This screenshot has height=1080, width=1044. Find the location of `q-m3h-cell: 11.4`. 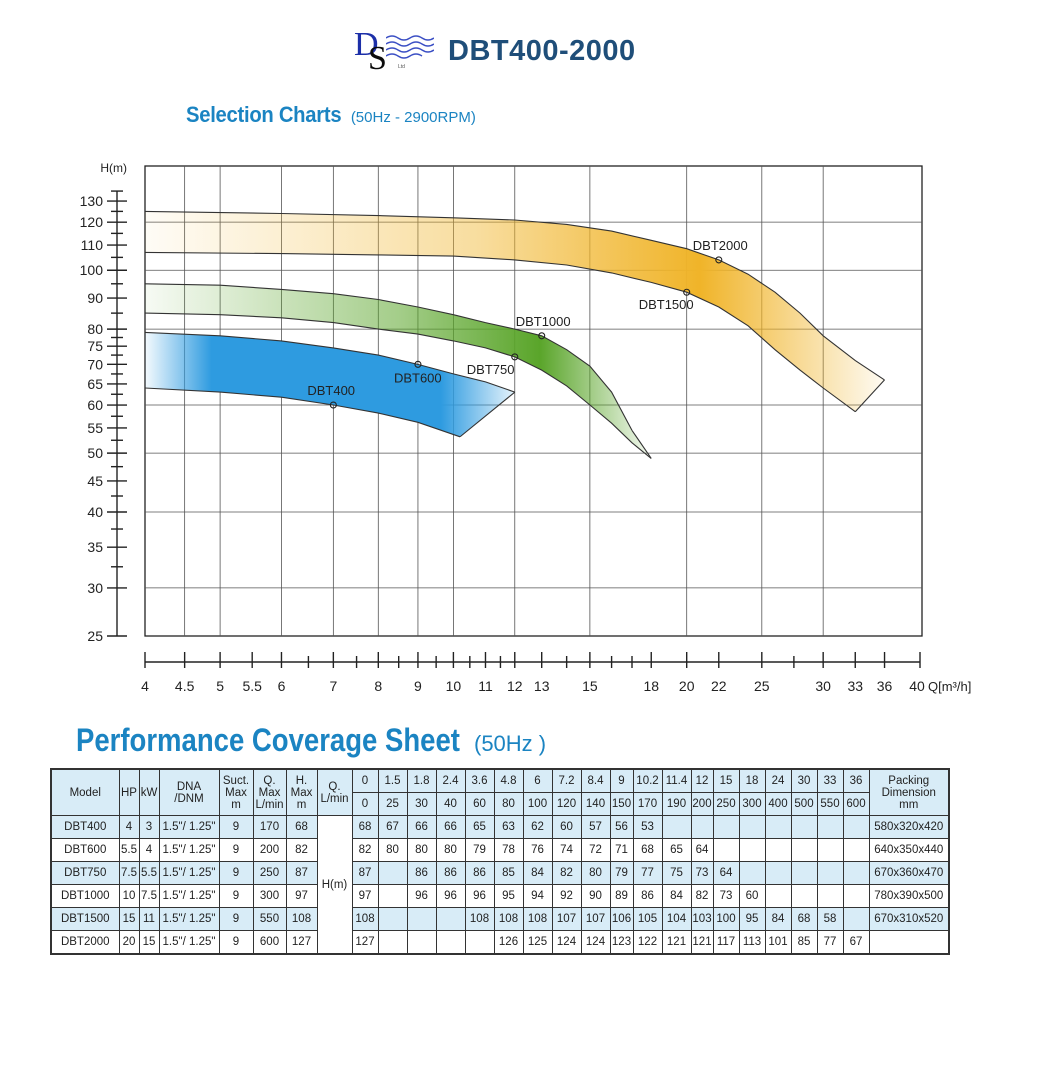

q-m3h-cell: 11.4 is located at coordinates (676, 780).